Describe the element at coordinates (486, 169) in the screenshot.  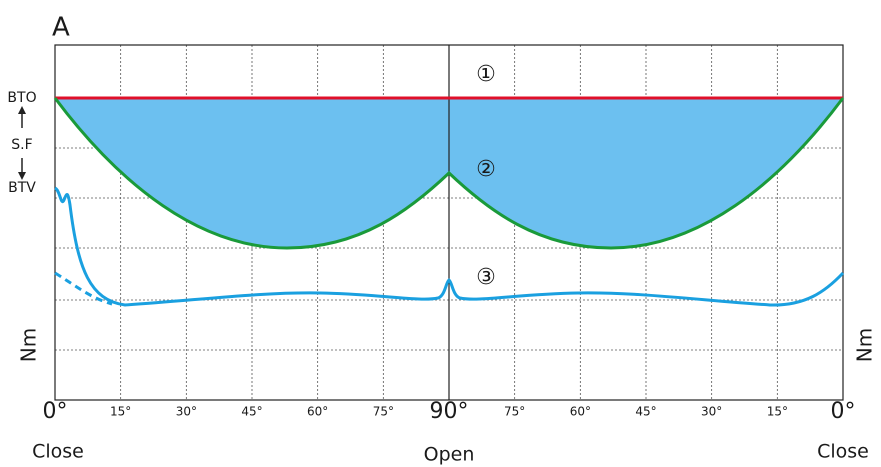
I see `marker: ②` at that location.